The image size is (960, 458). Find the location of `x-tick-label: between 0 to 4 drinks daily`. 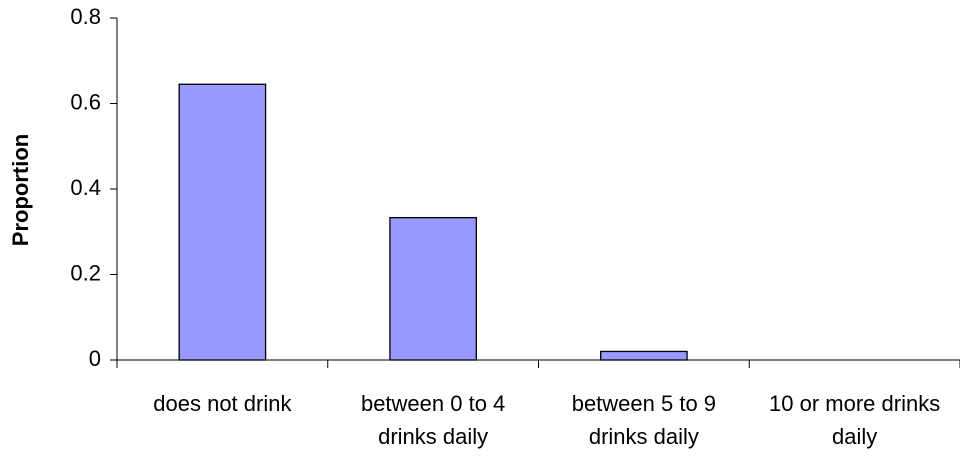

x-tick-label: between 0 to 4 drinks daily is located at coordinates (433, 420).